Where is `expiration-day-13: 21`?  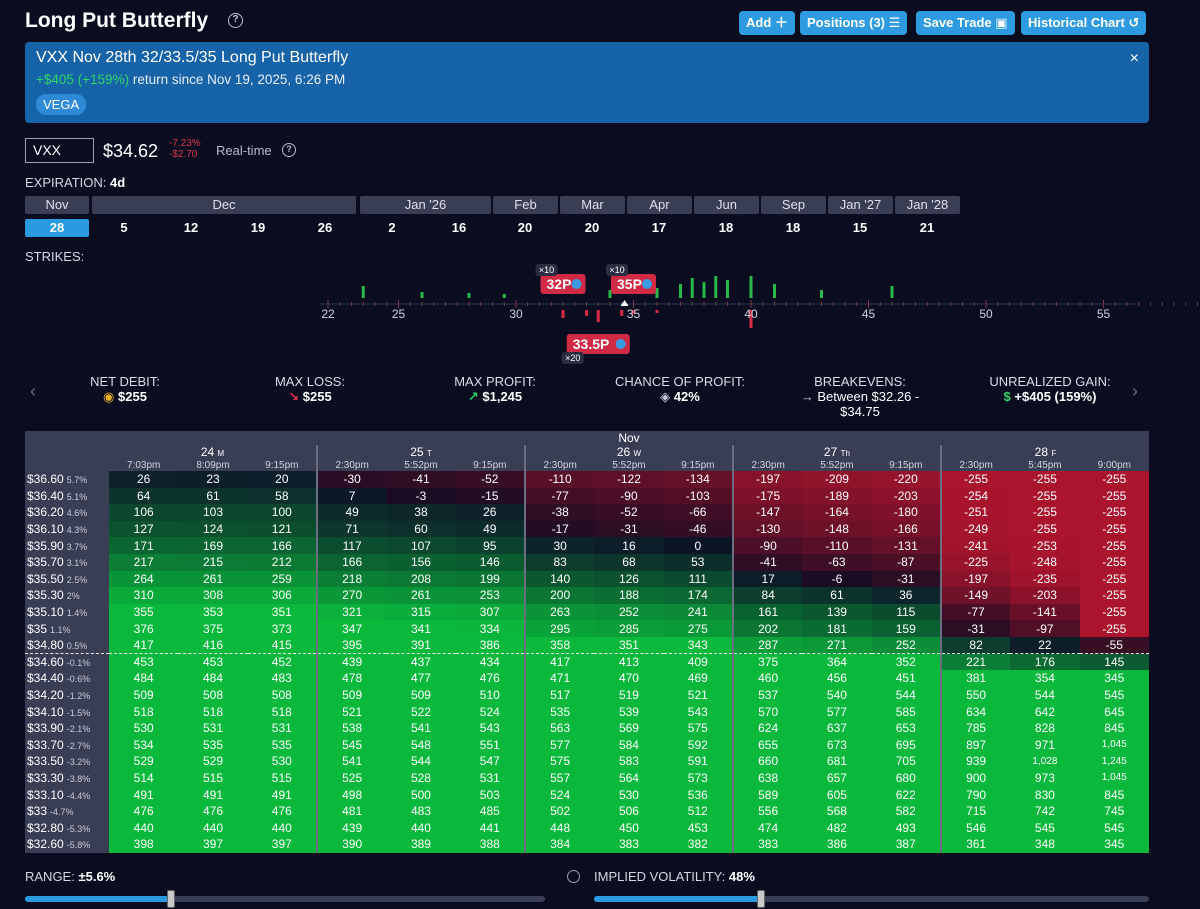 expiration-day-13: 21 is located at coordinates (927, 227).